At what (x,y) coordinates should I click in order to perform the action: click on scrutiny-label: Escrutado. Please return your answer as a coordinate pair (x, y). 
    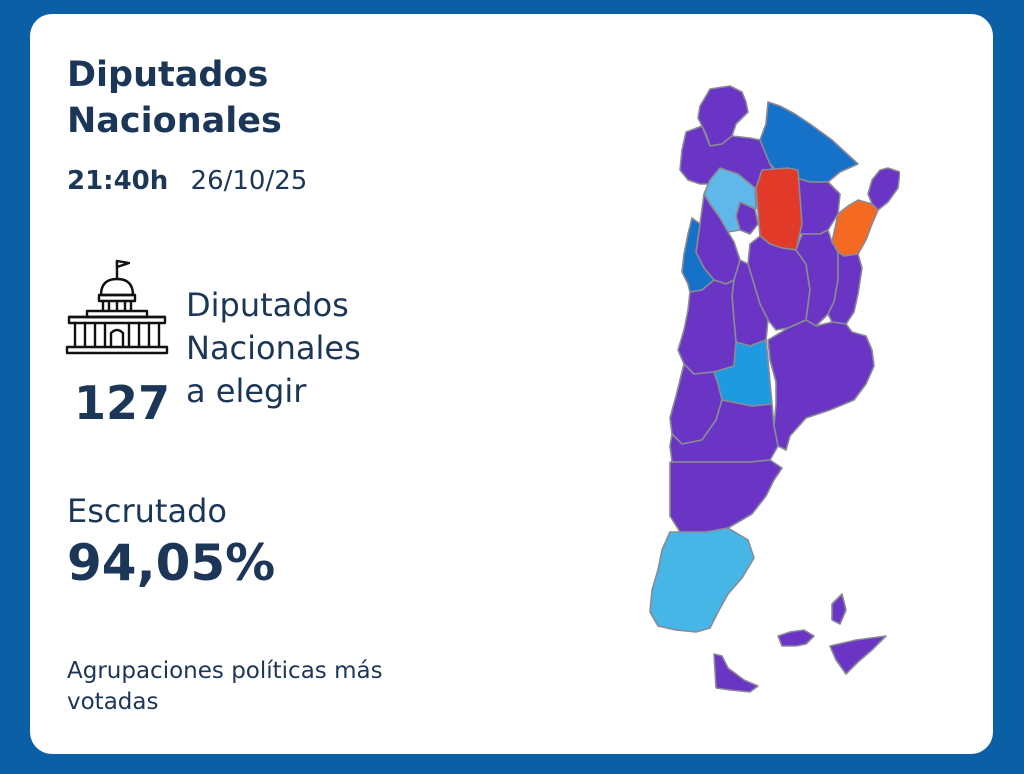
    Looking at the image, I should click on (147, 511).